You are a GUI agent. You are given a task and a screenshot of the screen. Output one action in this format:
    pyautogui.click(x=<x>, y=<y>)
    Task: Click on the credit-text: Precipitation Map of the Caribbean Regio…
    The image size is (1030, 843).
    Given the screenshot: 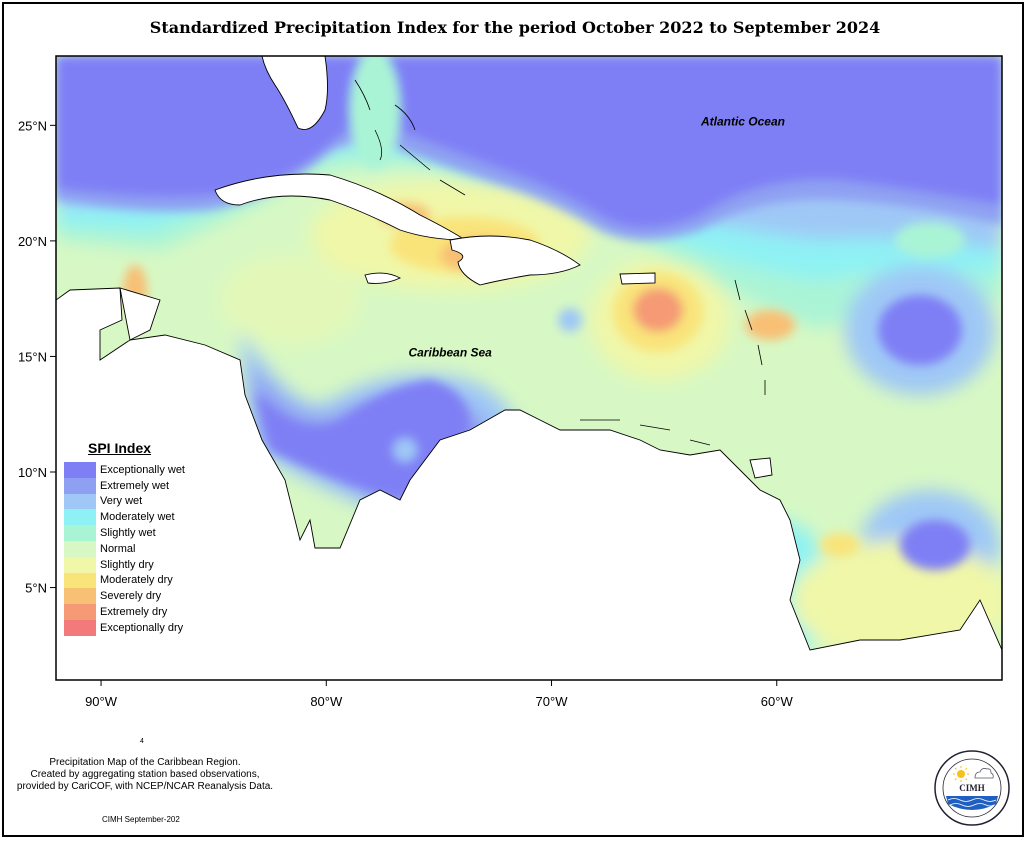 What is the action you would take?
    pyautogui.click(x=145, y=775)
    